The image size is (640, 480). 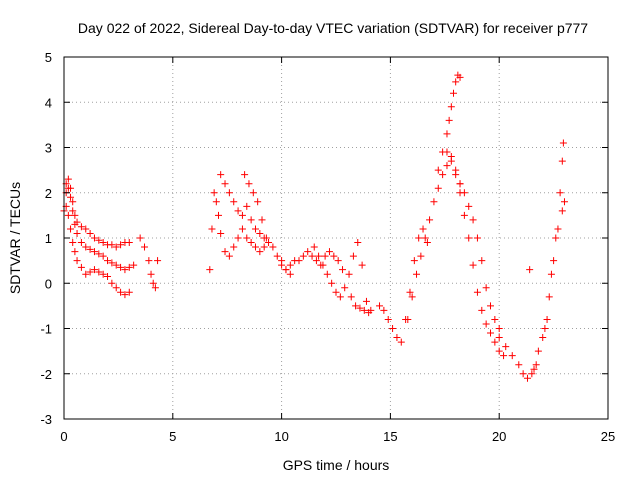 I want to click on series-arc-h, so click(x=360, y=305).